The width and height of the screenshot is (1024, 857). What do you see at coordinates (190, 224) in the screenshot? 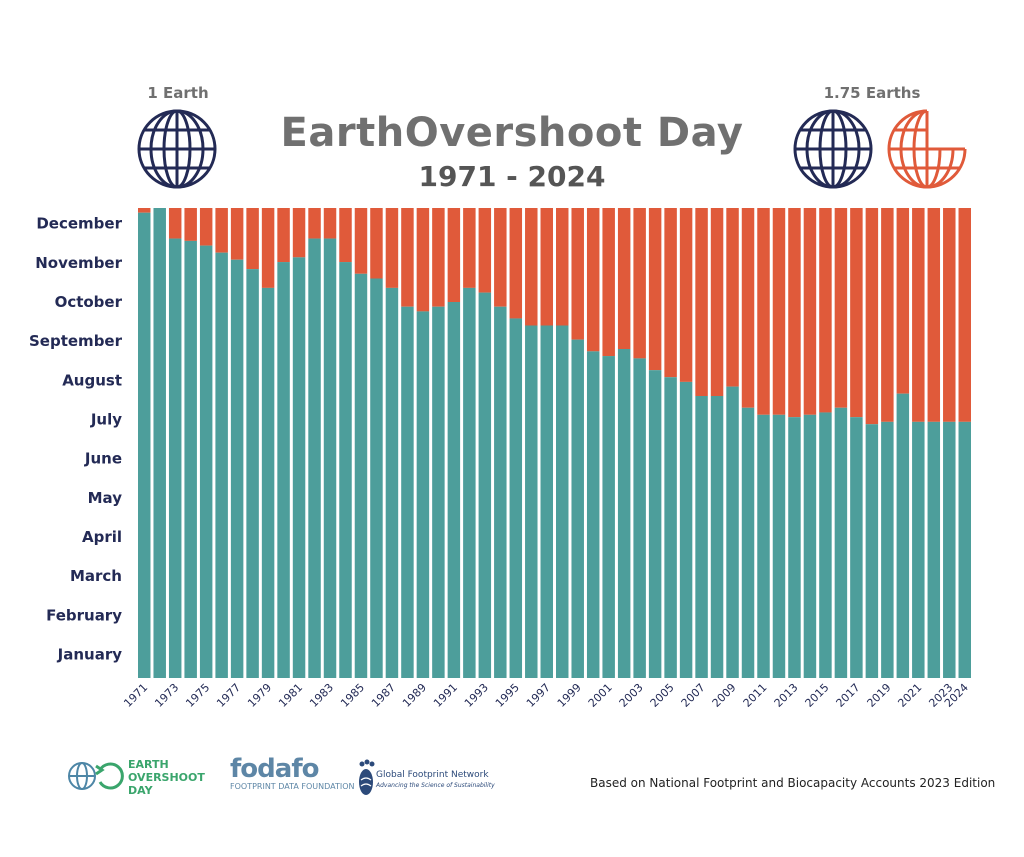
I see `overshoot-bar-1974` at bounding box center [190, 224].